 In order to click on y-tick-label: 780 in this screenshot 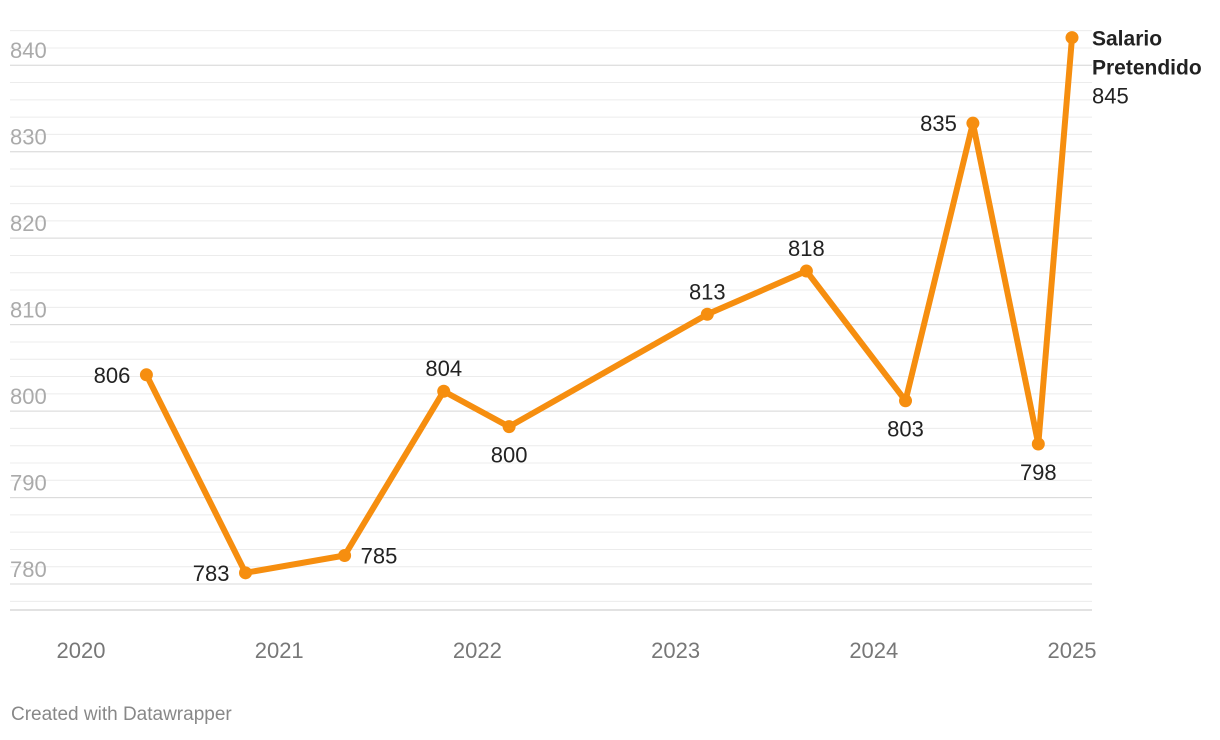, I will do `click(28, 569)`.